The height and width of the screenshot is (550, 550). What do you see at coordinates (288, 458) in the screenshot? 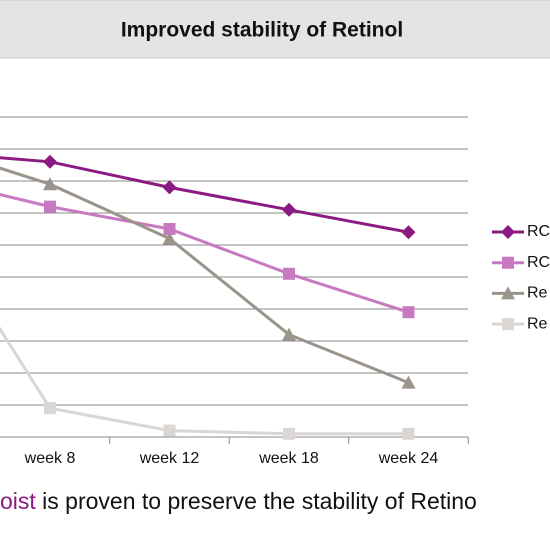
I see `x-tick-label: week 18` at bounding box center [288, 458].